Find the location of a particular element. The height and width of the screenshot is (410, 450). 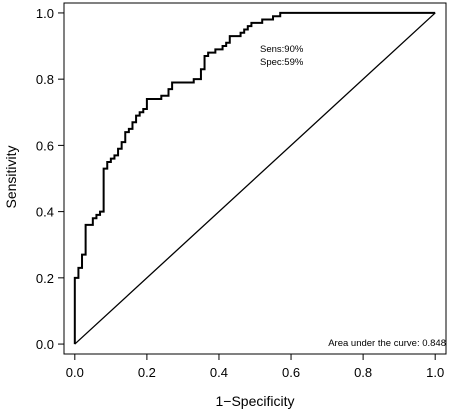

y-tick-label: 0.0 is located at coordinates (45, 344).